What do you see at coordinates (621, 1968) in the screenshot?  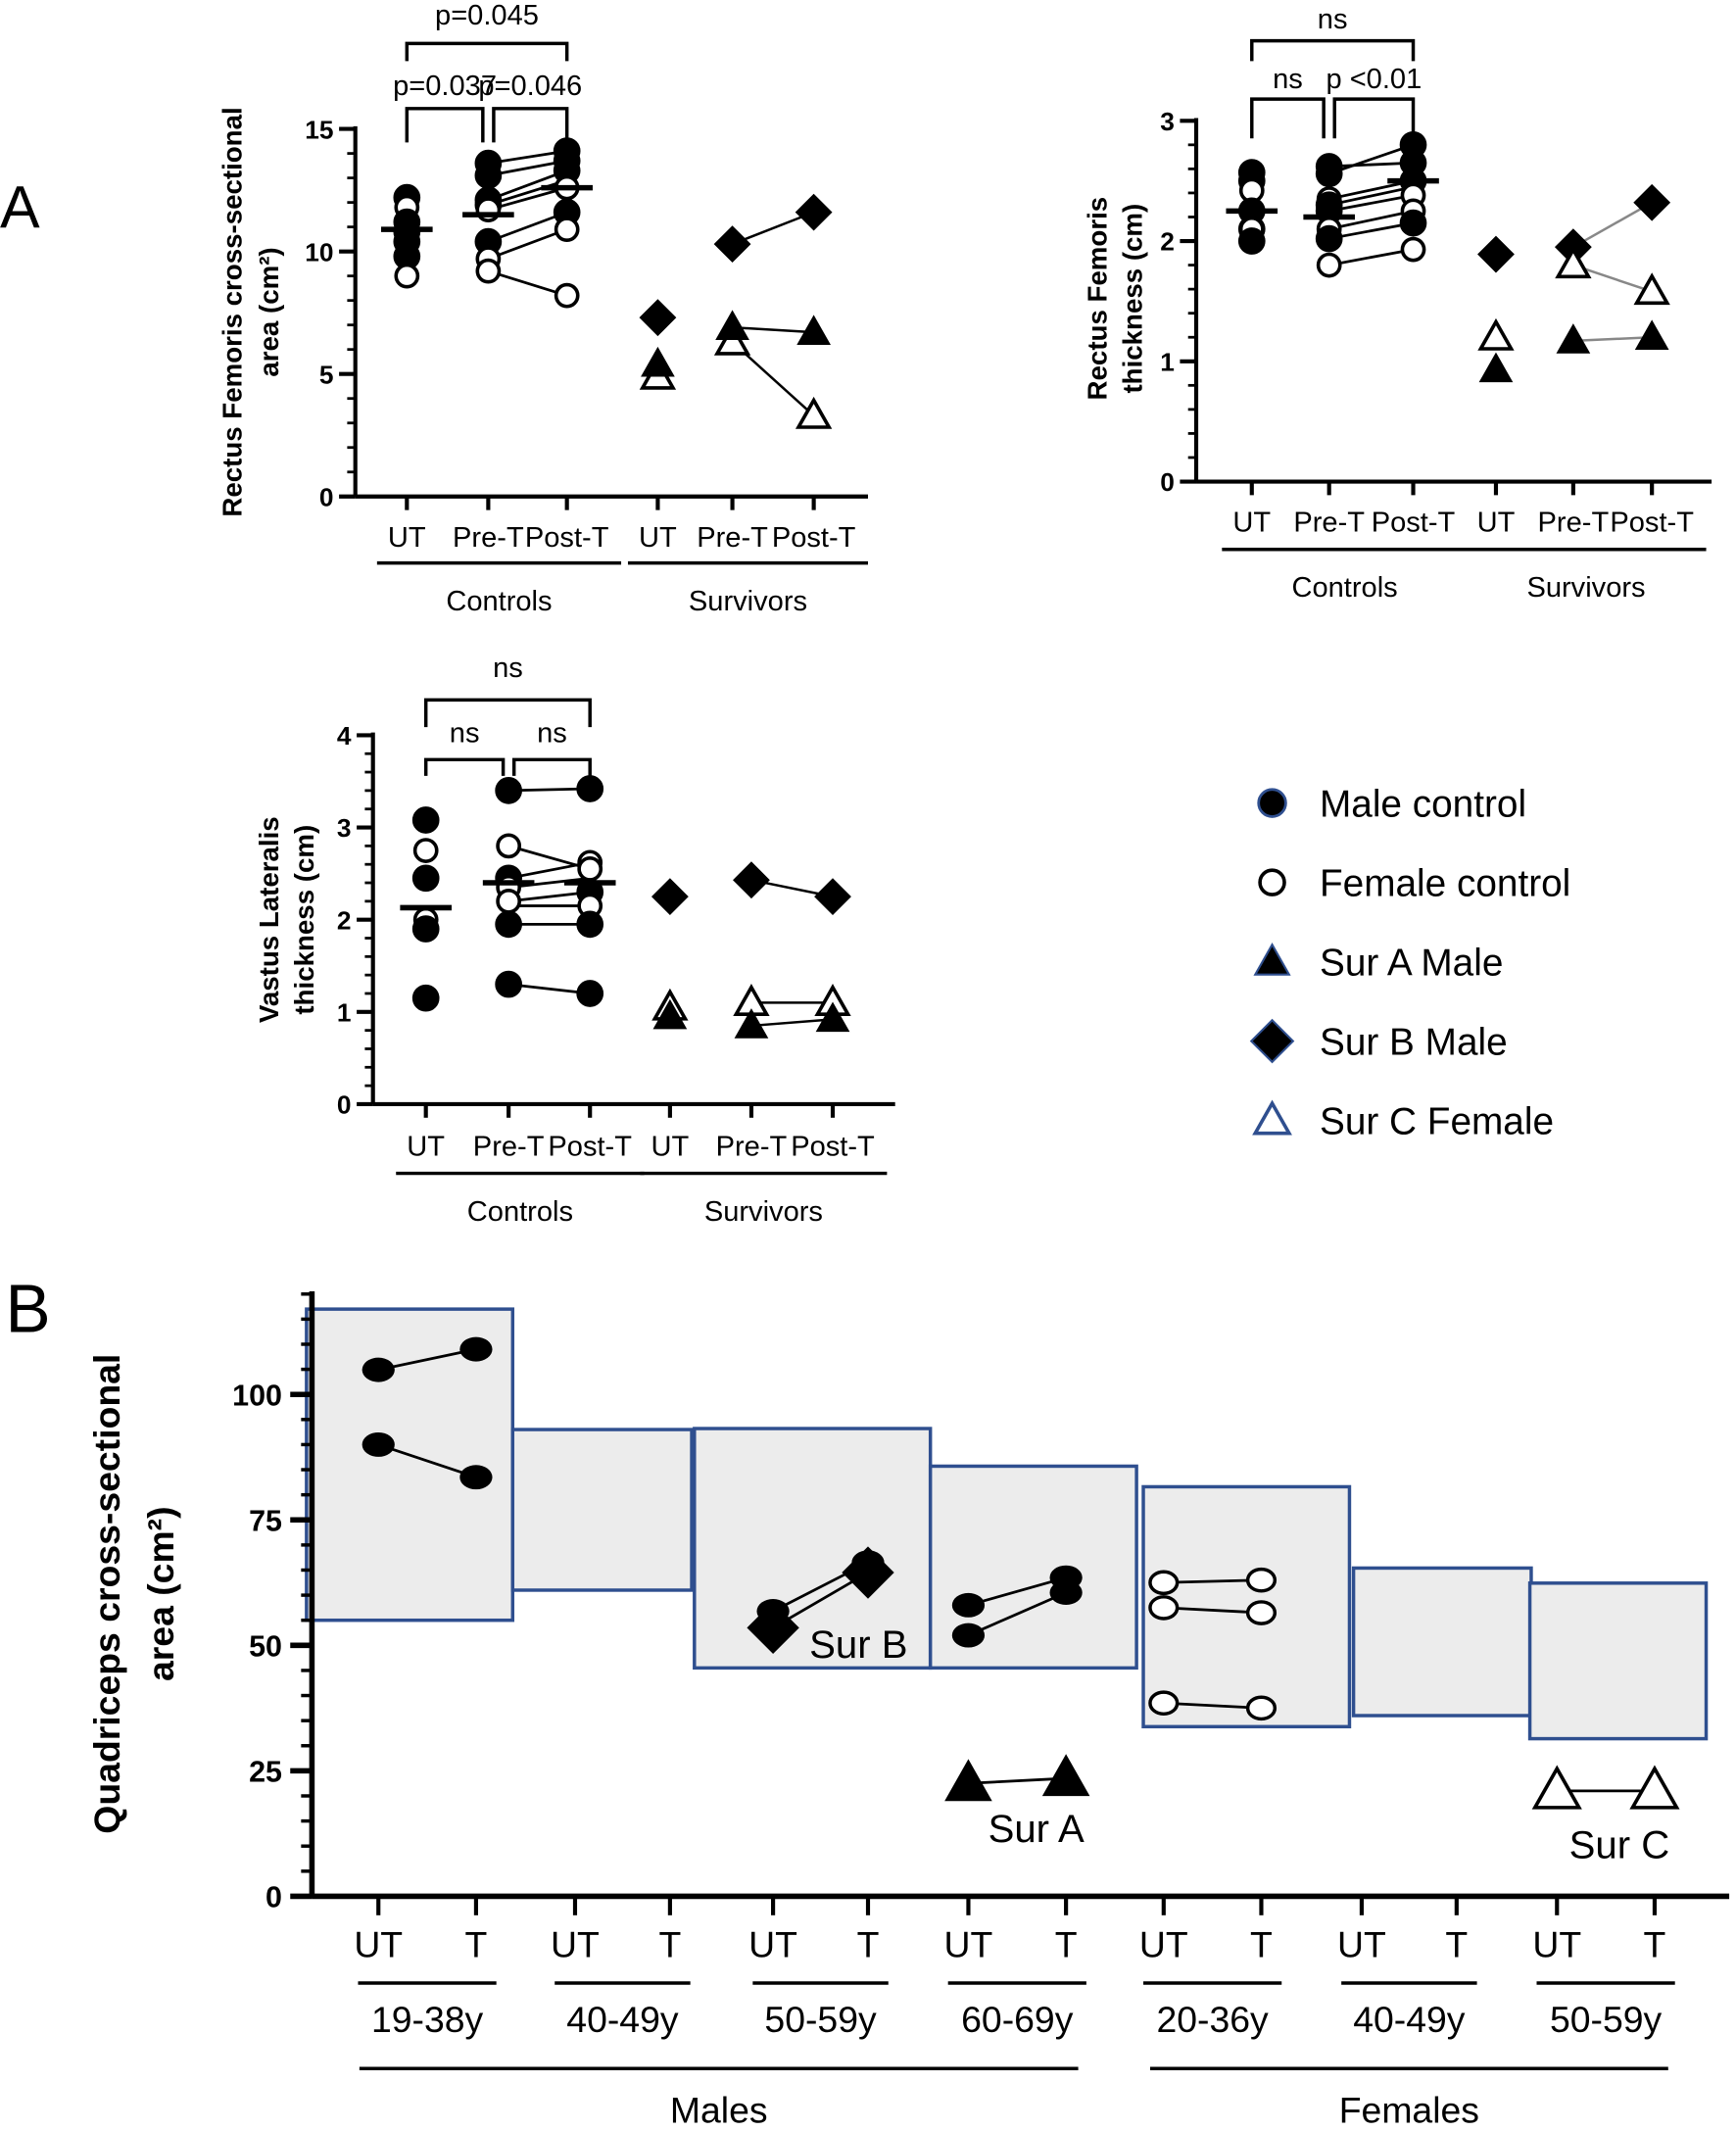 I see `age-group: UT T 40-49y` at bounding box center [621, 1968].